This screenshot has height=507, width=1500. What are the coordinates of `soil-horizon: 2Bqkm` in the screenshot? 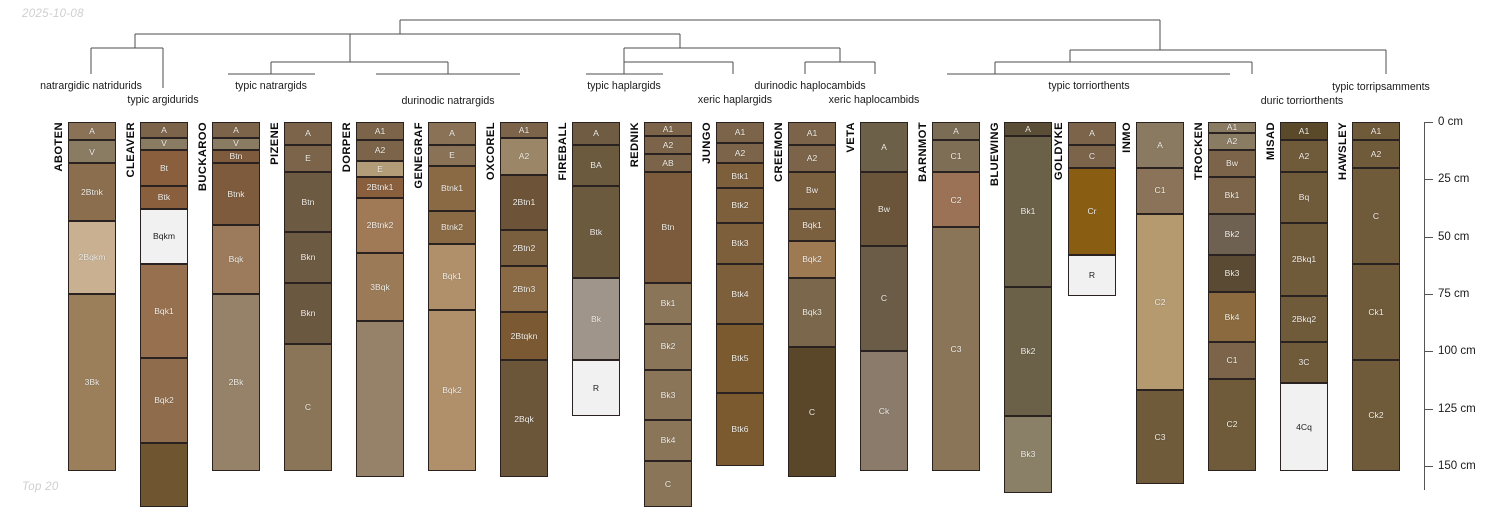 It's located at (92, 257).